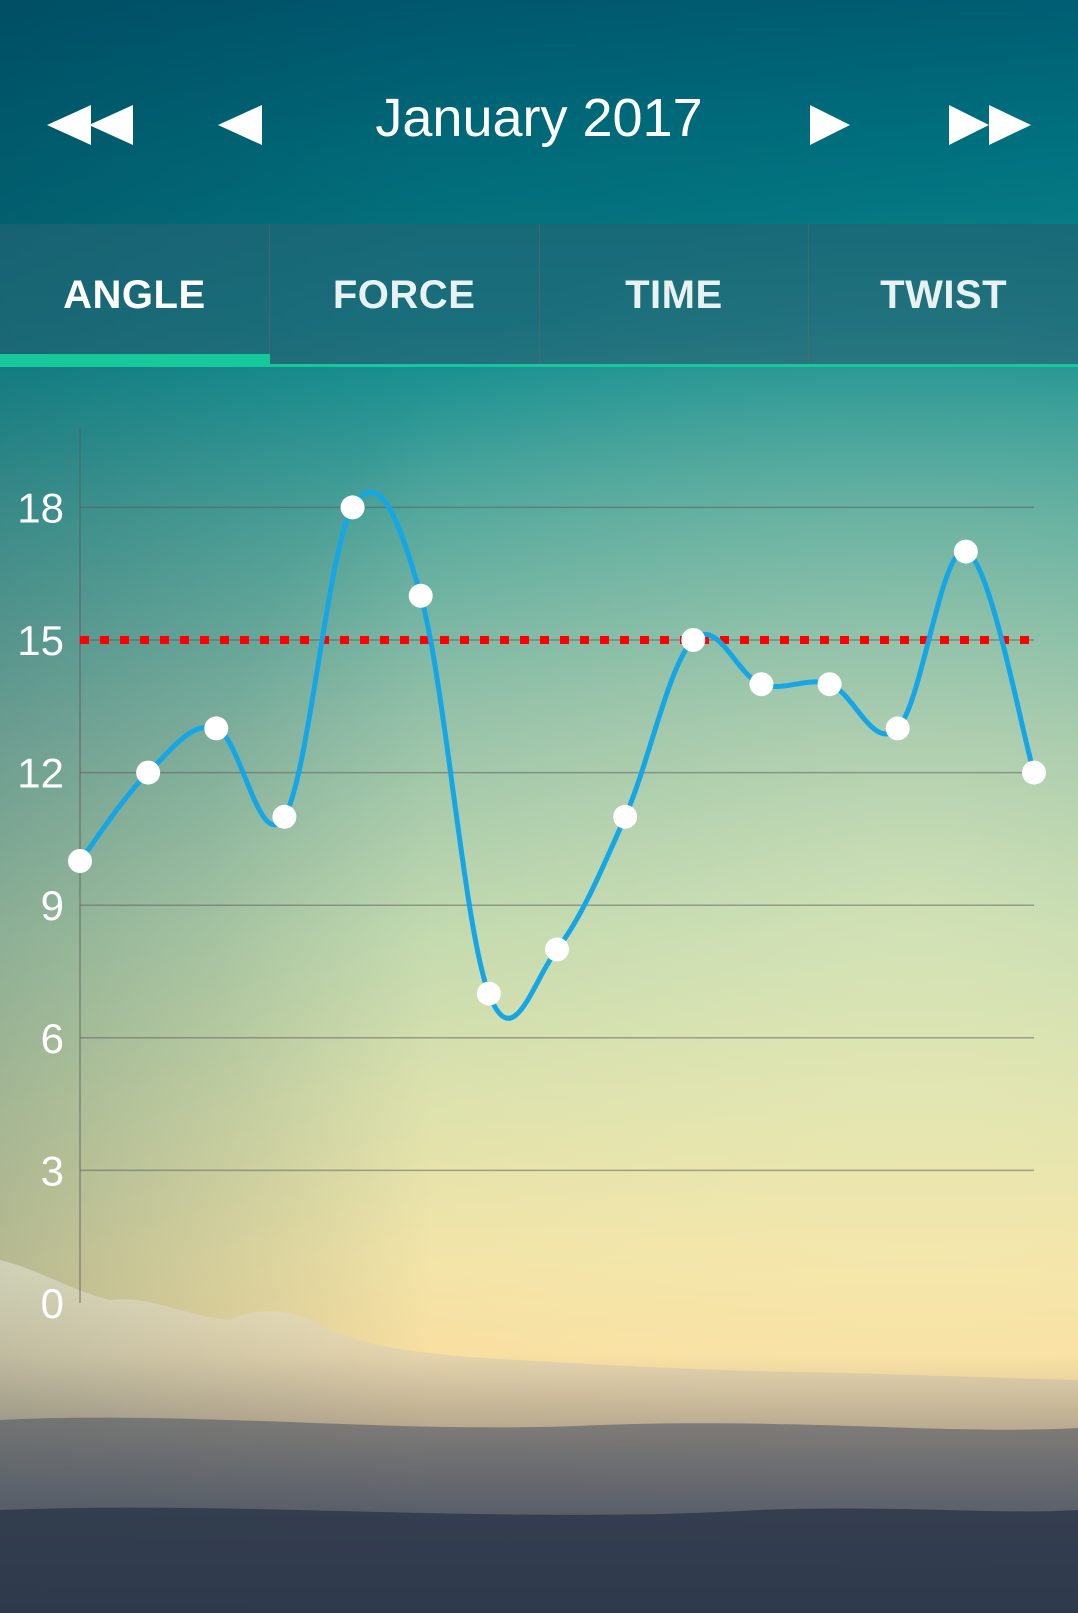  I want to click on next-month-button, so click(830, 125).